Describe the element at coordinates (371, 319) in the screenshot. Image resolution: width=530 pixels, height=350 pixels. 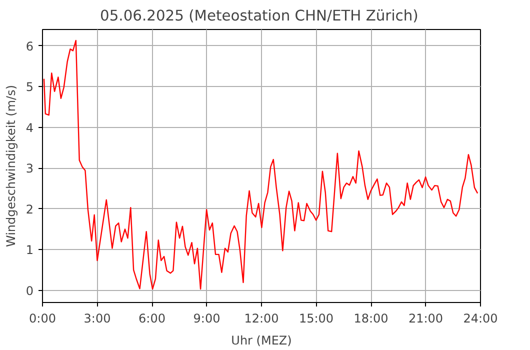
I see `x-tick-label: 18:00` at that location.